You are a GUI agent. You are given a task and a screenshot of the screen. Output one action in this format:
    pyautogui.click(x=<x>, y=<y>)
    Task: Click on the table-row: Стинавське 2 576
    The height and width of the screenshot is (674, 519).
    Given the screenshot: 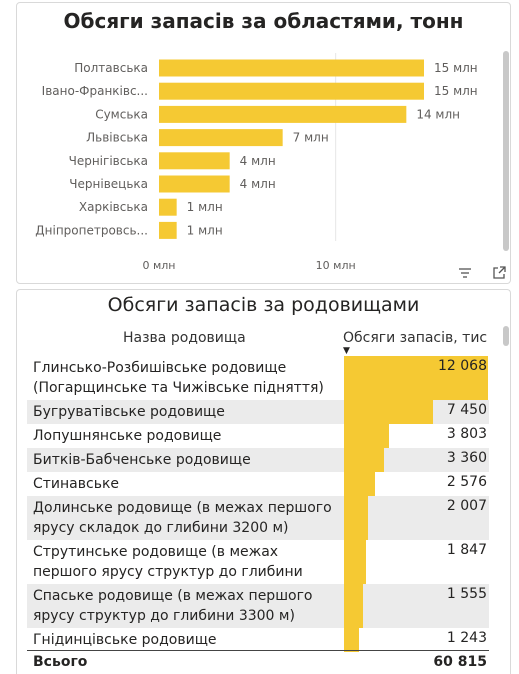 What is the action you would take?
    pyautogui.click(x=258, y=484)
    